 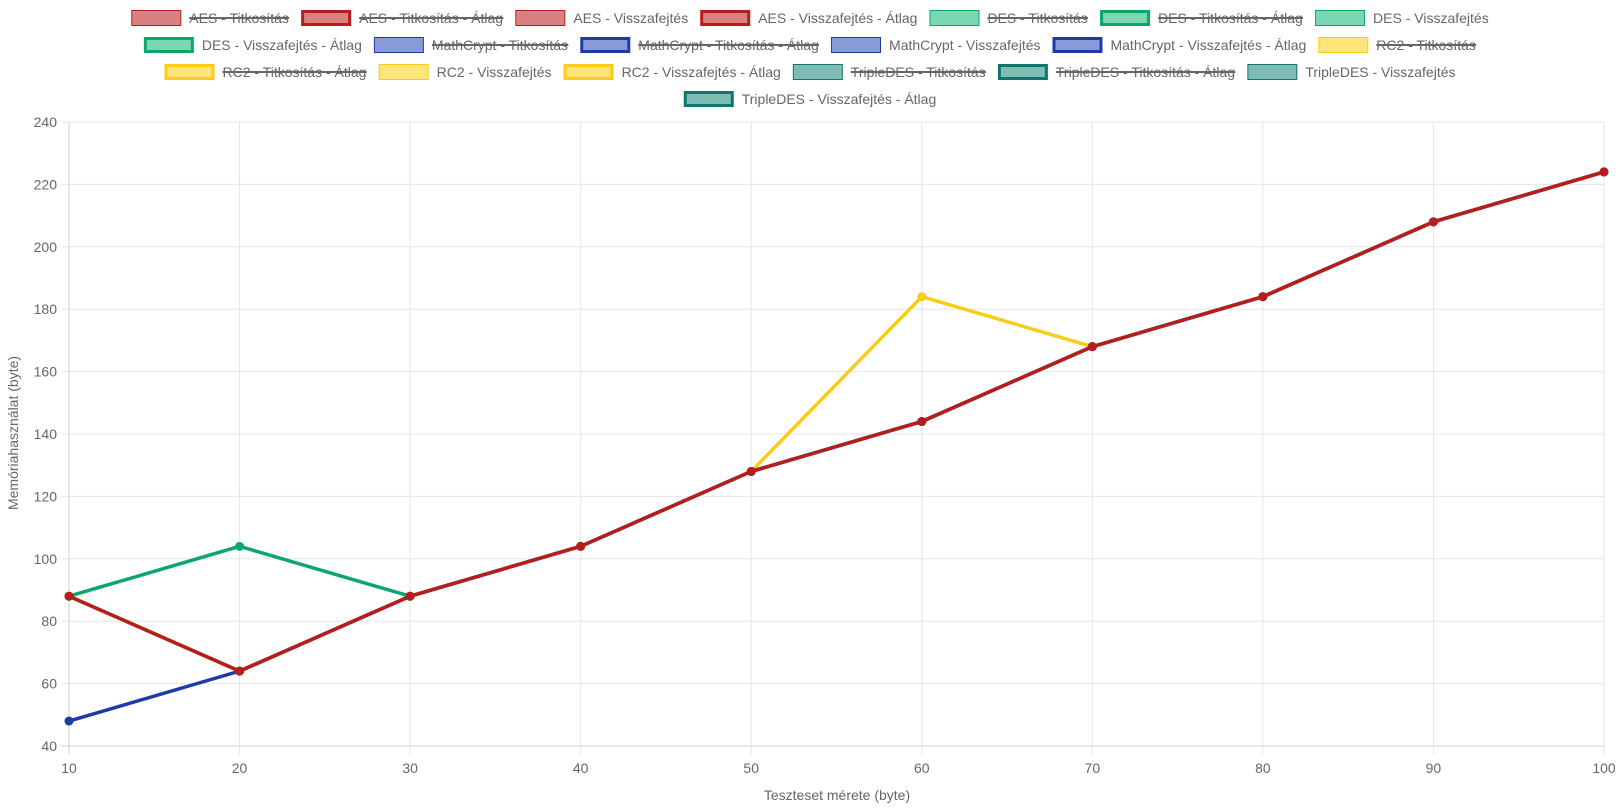 I want to click on legend-label: MathCrypt - Visszafejtés - Átlag, so click(x=1208, y=45).